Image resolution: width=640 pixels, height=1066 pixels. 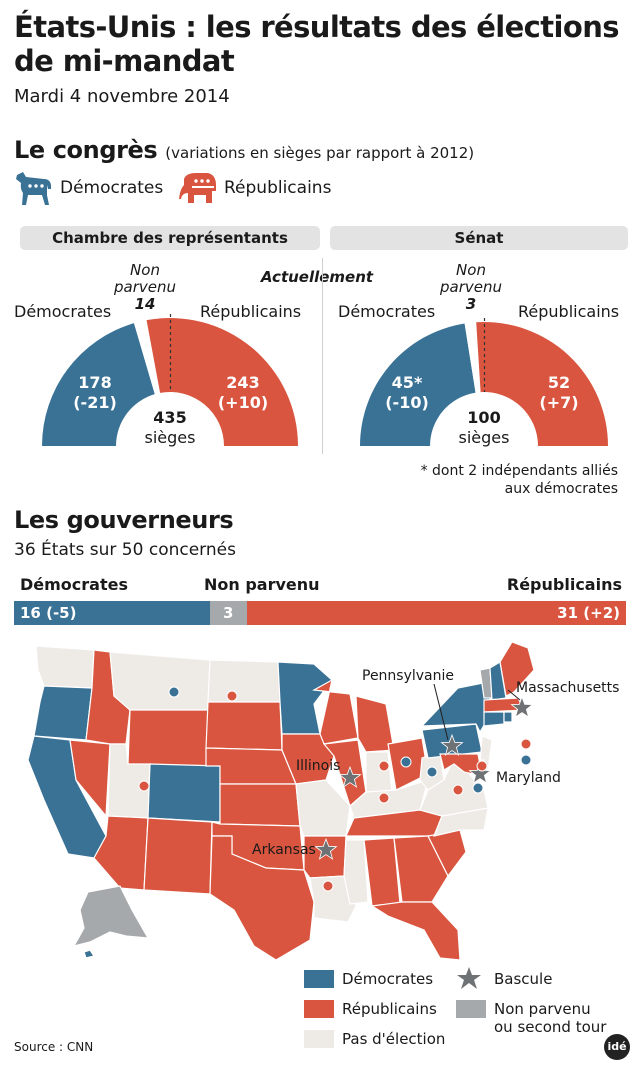 What do you see at coordinates (317, 277) in the screenshot?
I see `current-label: Actuellement` at bounding box center [317, 277].